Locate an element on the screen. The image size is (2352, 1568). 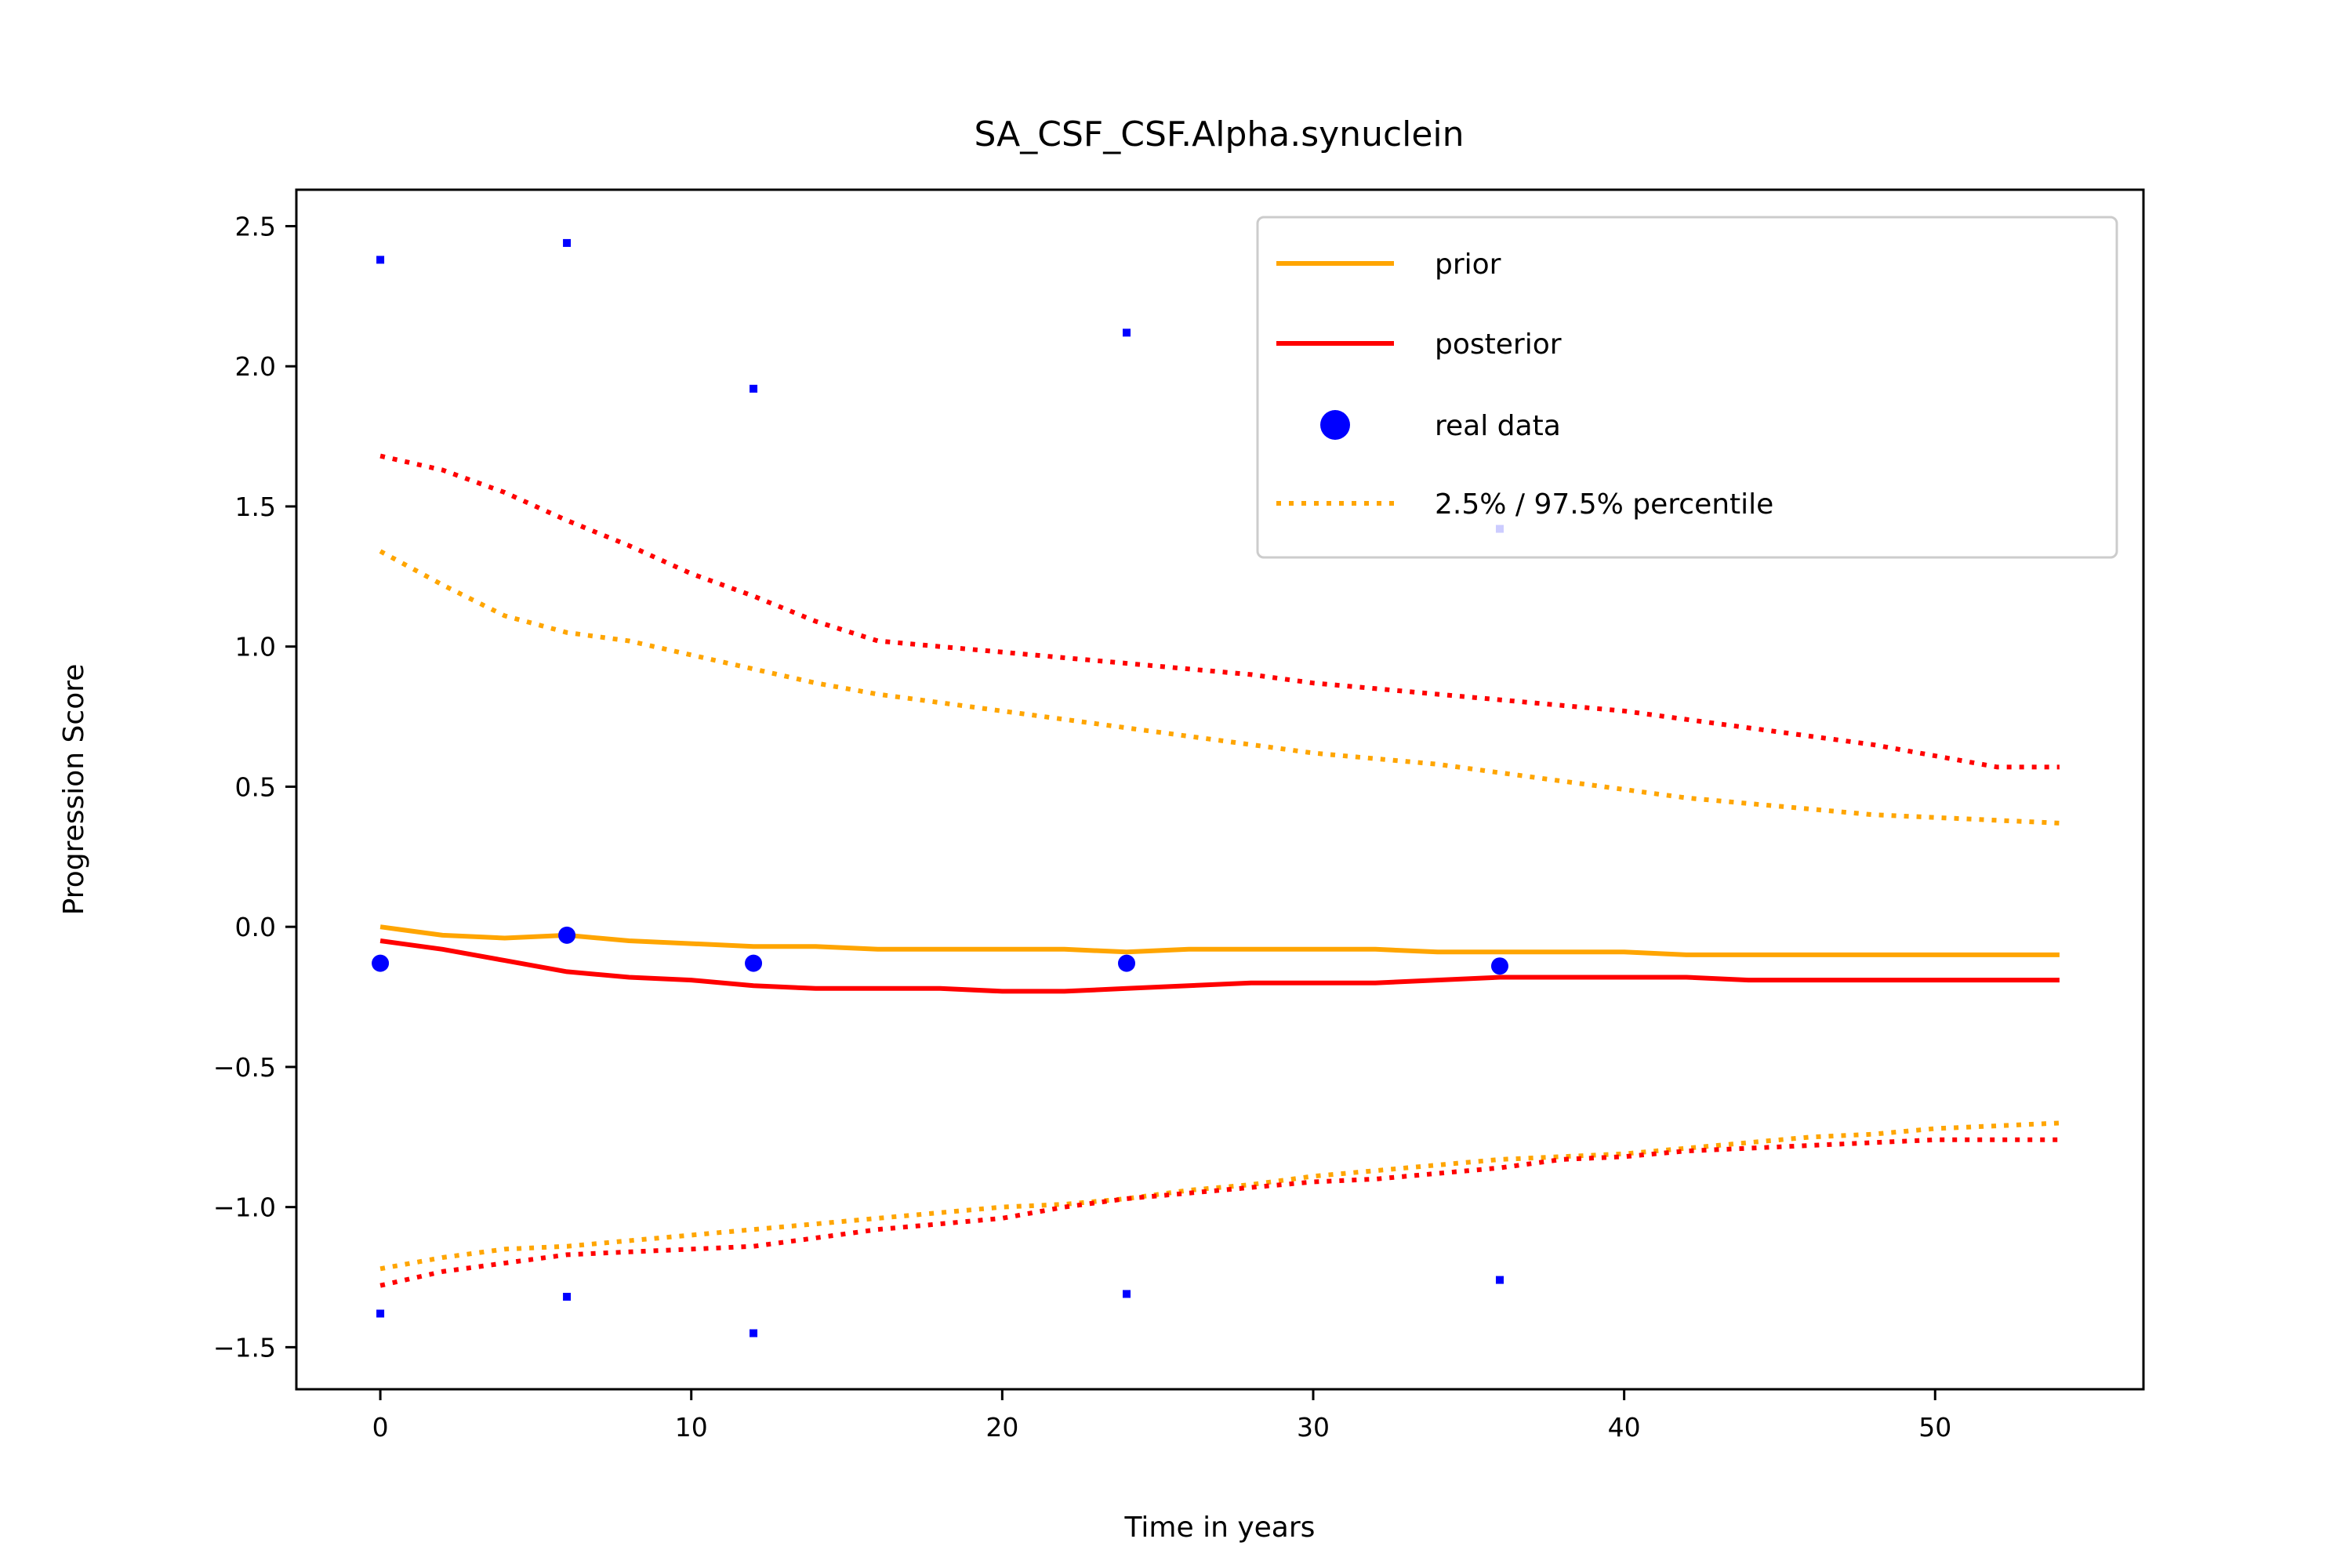
x-axis-label: Time in years is located at coordinates (1220, 1528).